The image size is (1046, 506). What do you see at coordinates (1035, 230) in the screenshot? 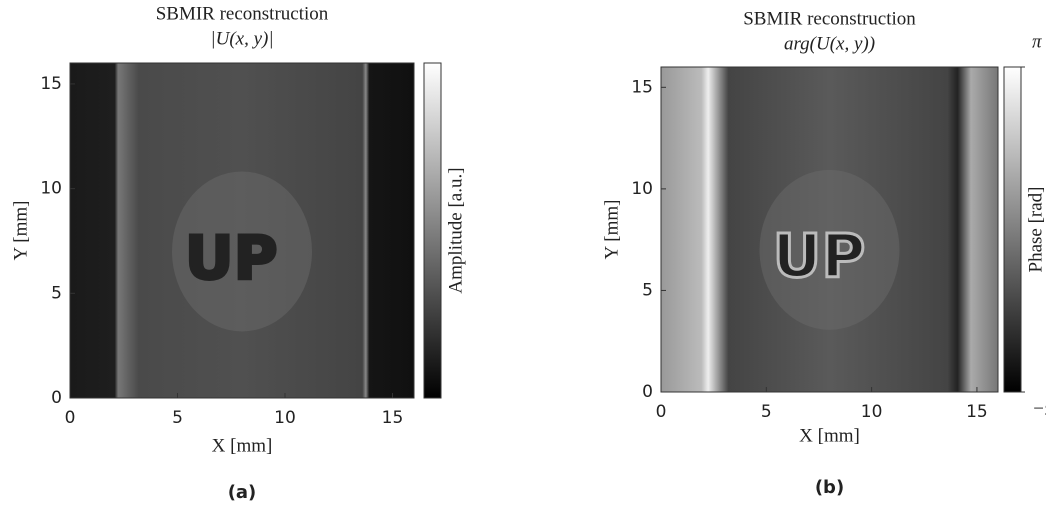
I see `colorbar-label: Phase [rad]` at bounding box center [1035, 230].